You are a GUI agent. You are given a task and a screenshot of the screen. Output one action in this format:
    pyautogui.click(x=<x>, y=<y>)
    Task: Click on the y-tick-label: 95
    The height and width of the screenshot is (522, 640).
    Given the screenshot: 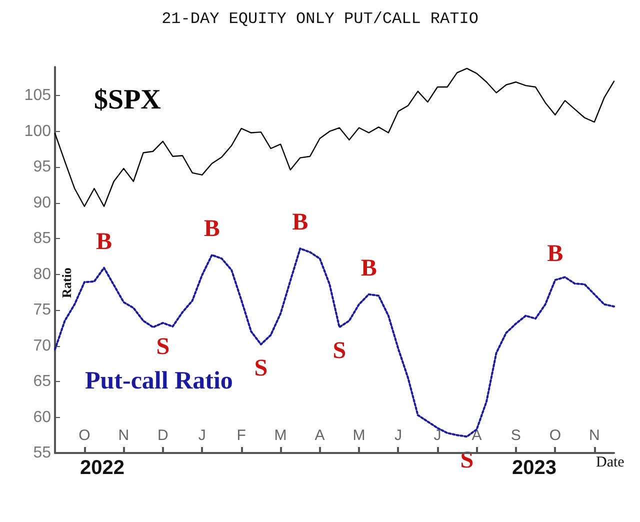 What is the action you would take?
    pyautogui.click(x=42, y=167)
    